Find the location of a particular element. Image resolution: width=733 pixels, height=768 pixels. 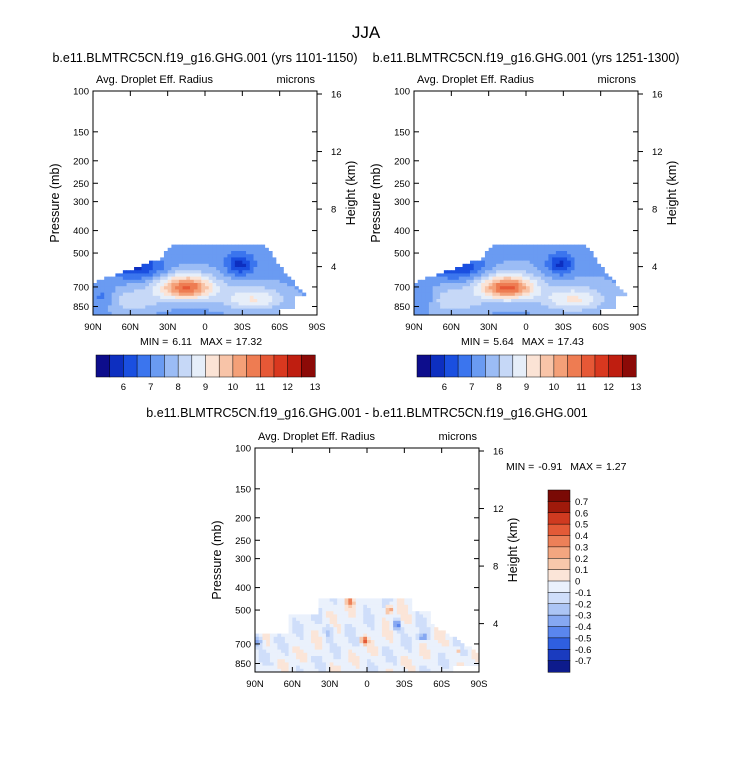

y2-axis-label: Height (km) is located at coordinates (351, 193).